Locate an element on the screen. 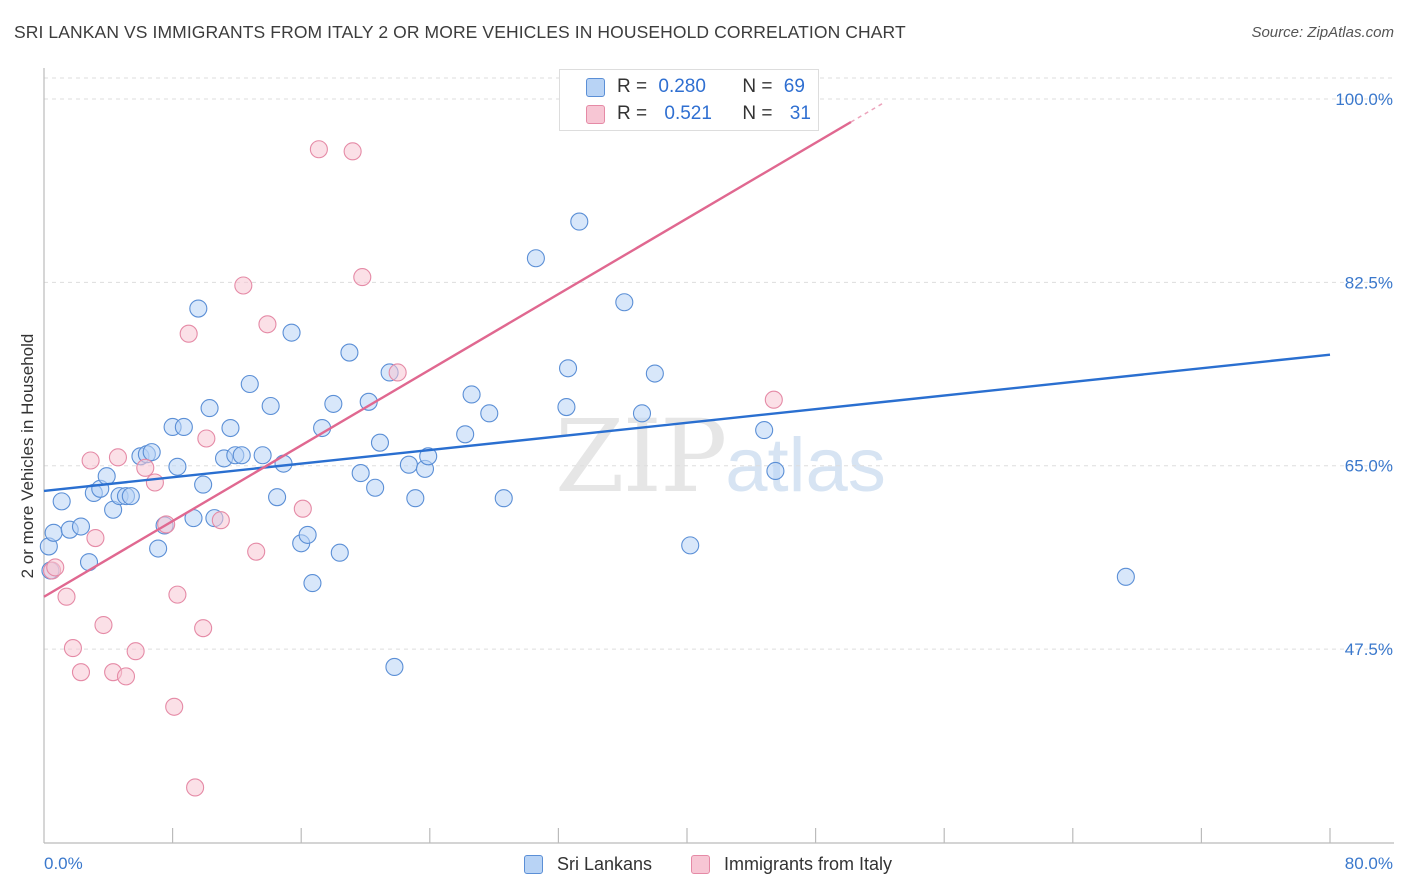 Image resolution: width=1406 pixels, height=892 pixels. legend-swatch-pink is located at coordinates (595, 114).